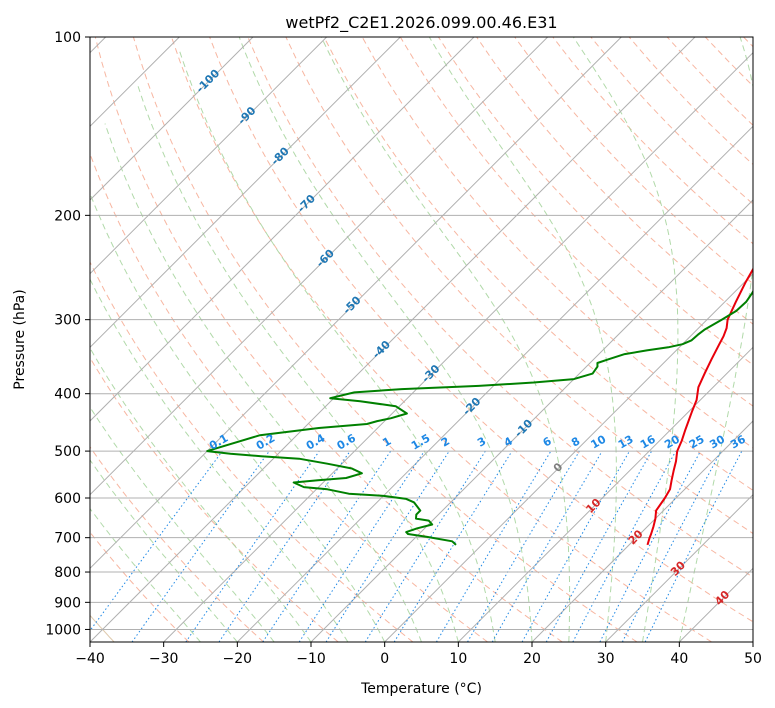  I want to click on y-tick-label: 200, so click(67, 216).